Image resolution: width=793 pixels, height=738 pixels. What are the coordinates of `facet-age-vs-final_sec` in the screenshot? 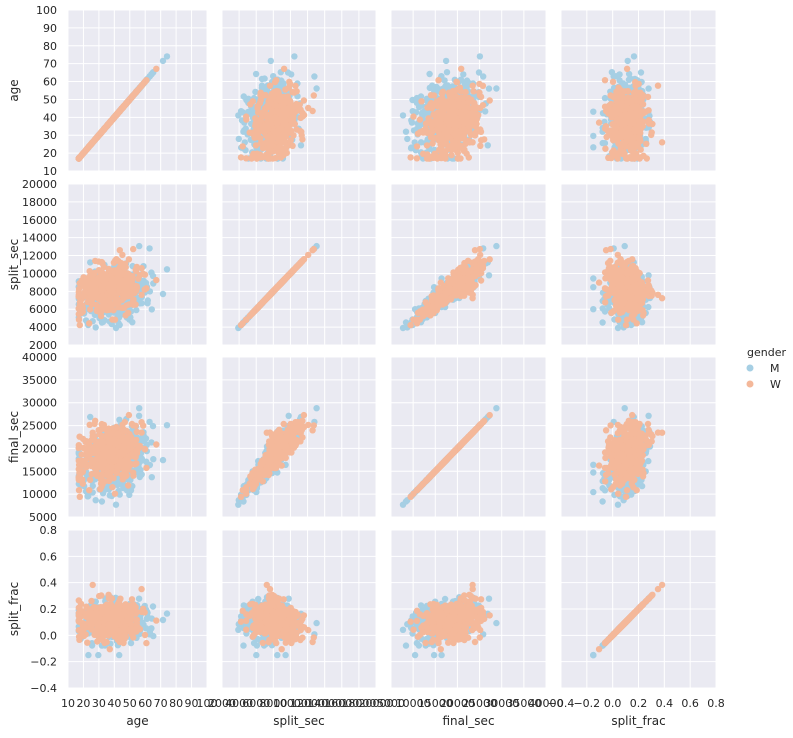 It's located at (468, 90).